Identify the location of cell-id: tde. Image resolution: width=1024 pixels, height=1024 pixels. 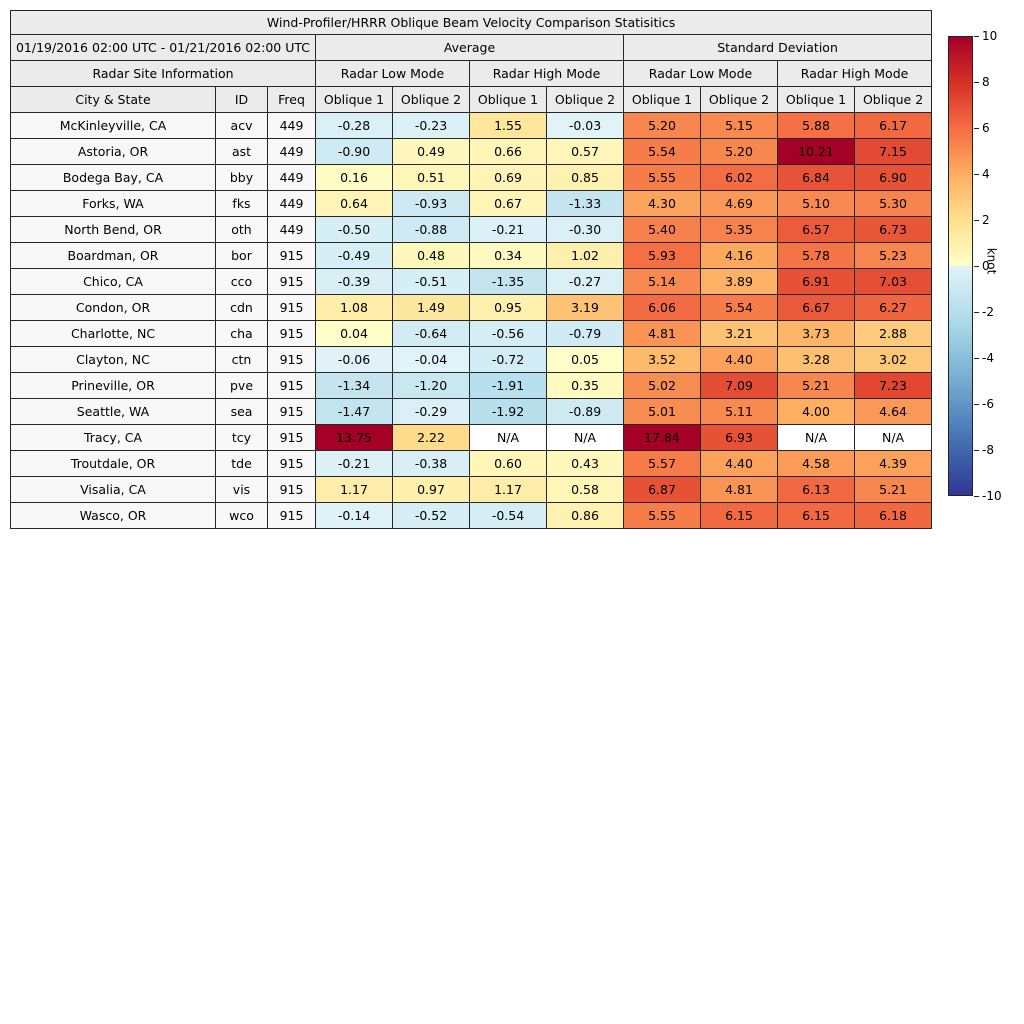
(241, 463).